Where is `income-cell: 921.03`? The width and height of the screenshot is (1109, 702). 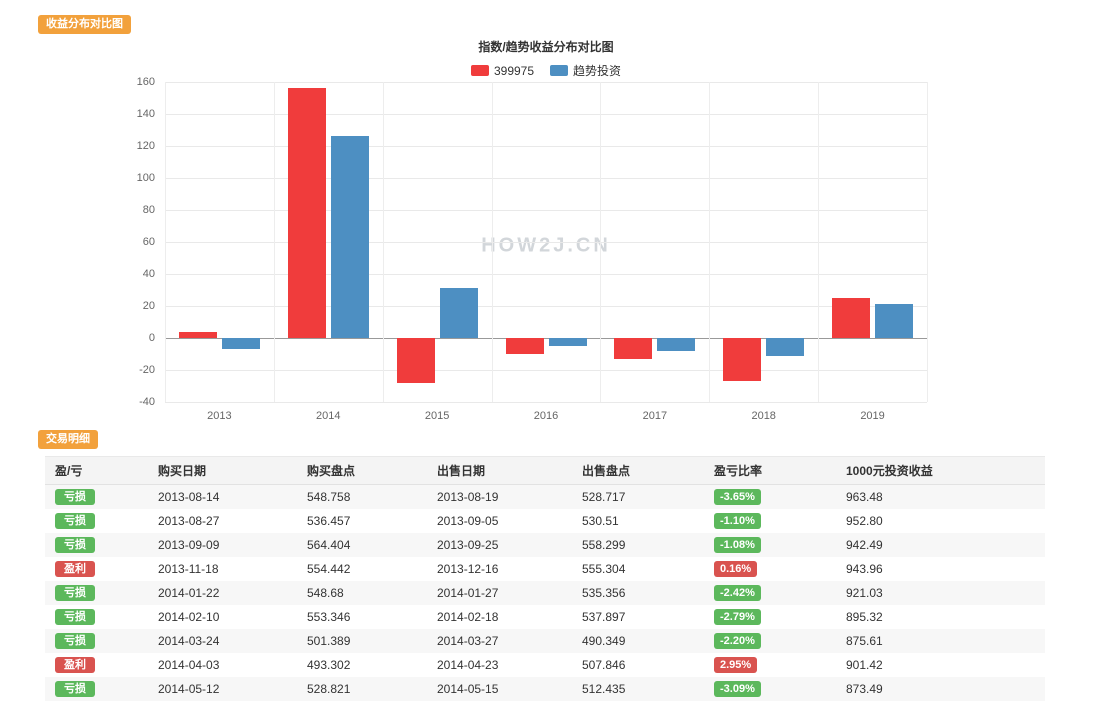
income-cell: 921.03 is located at coordinates (940, 593).